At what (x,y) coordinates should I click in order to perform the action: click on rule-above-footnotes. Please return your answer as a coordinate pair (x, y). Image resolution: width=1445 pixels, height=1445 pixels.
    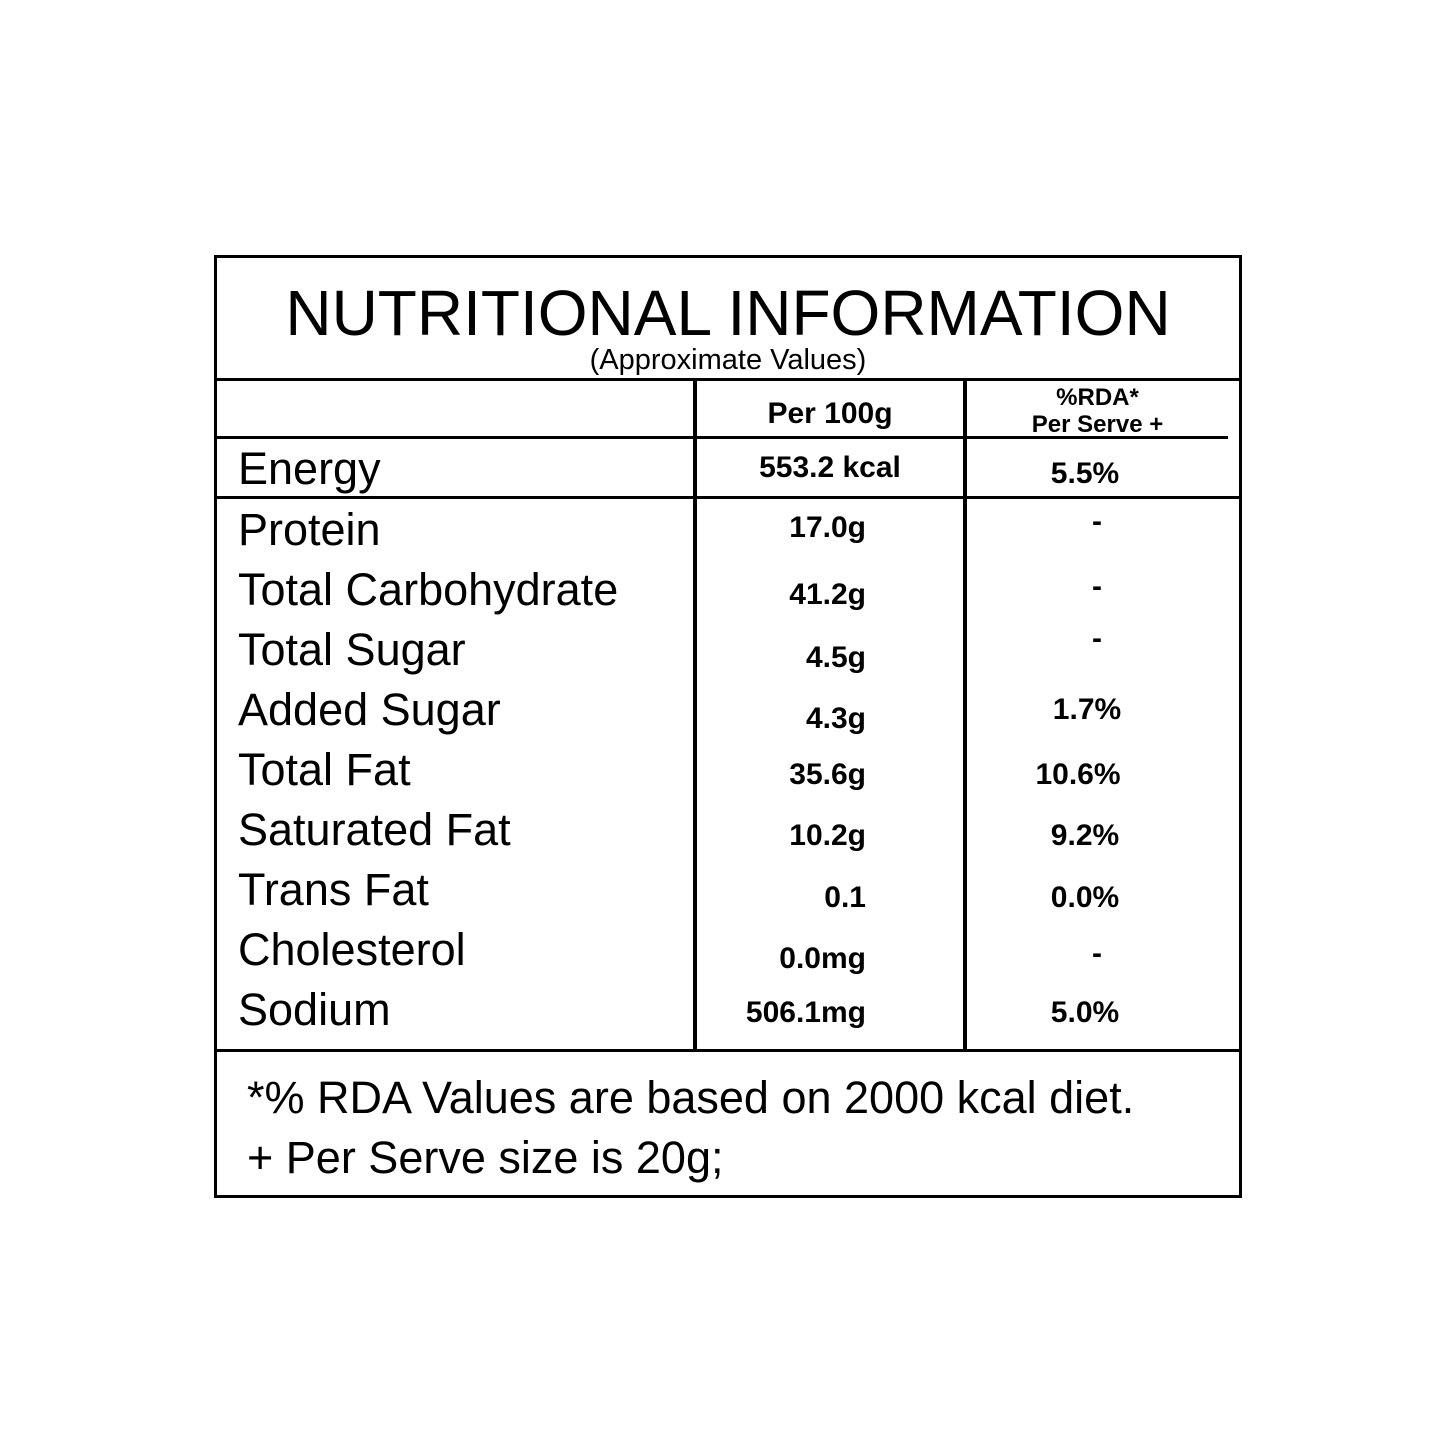
    Looking at the image, I should click on (728, 1050).